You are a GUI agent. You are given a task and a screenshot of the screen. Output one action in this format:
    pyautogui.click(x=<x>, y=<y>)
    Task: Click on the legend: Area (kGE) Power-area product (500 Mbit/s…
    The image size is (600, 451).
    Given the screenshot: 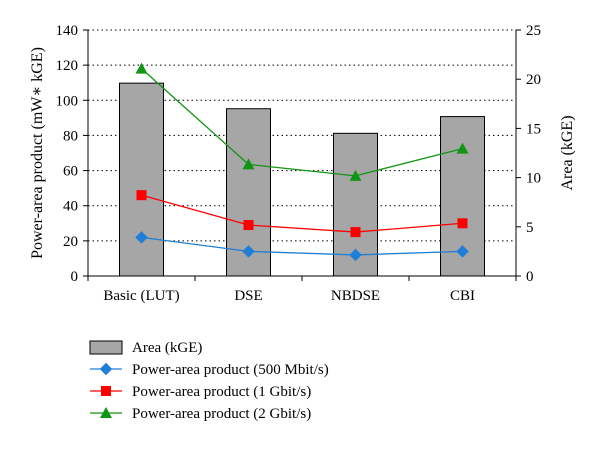 What is the action you would take?
    pyautogui.click(x=209, y=381)
    